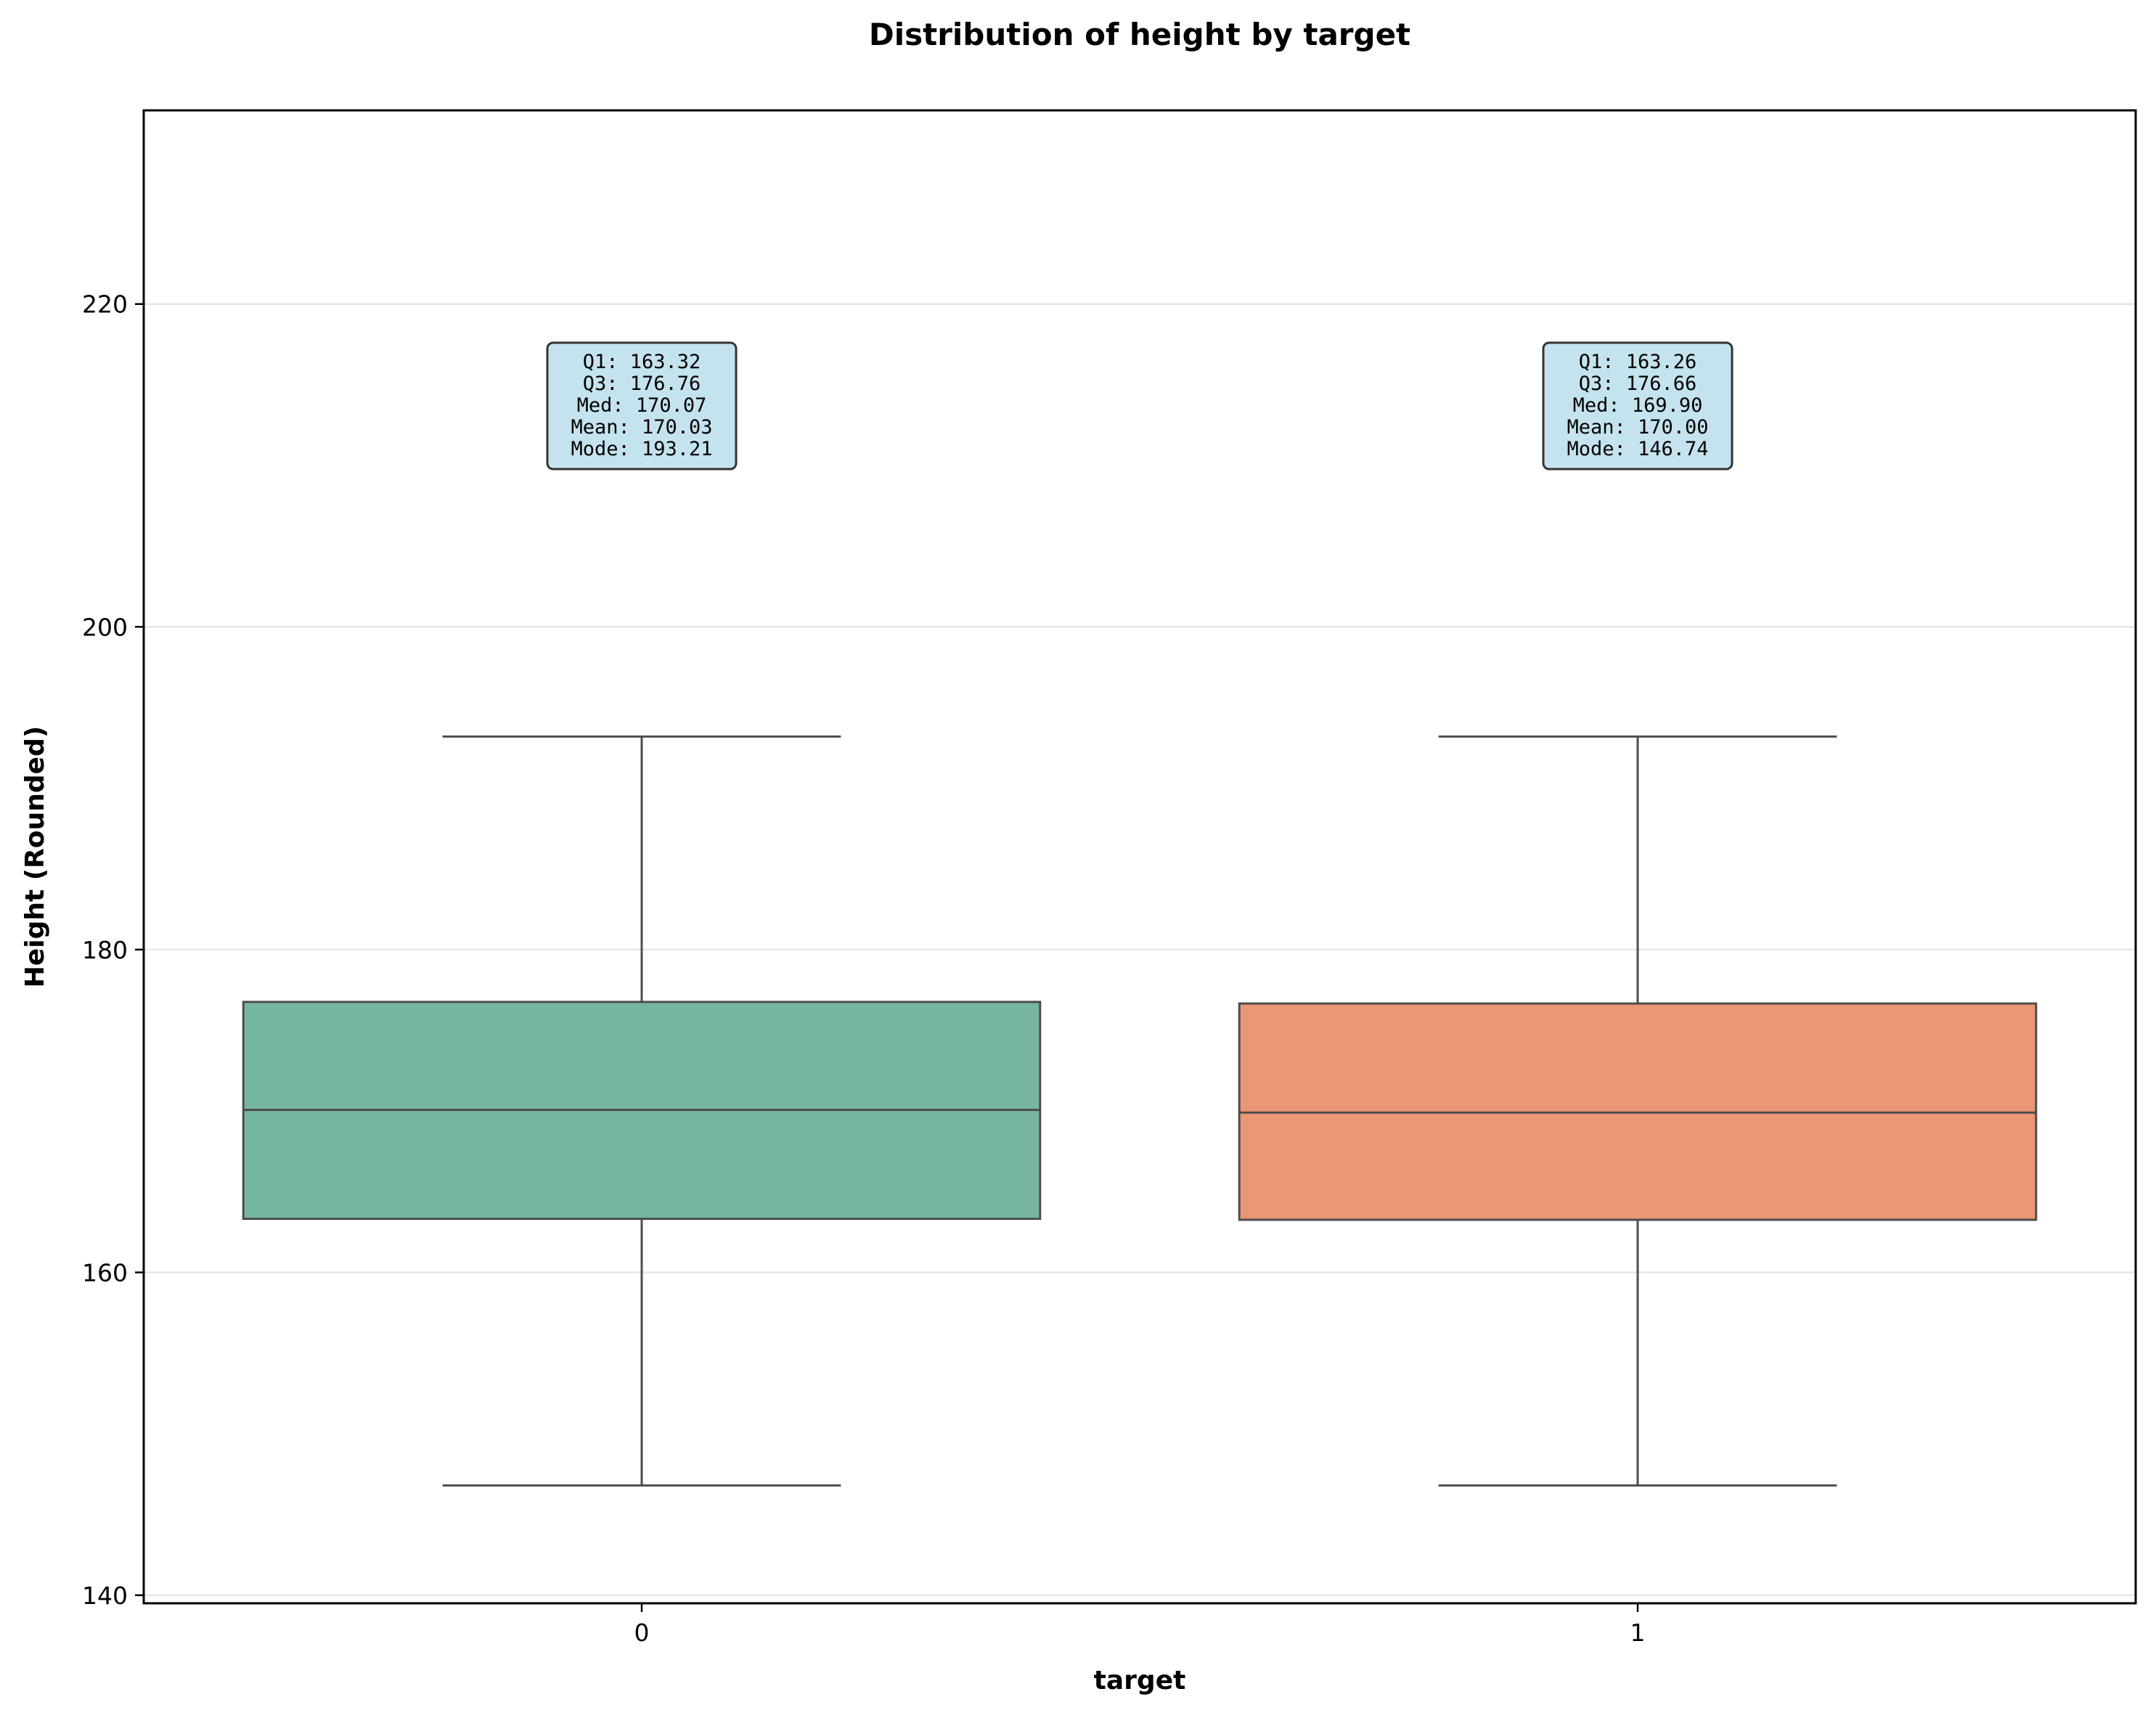 Image resolution: width=2156 pixels, height=1718 pixels. Describe the element at coordinates (642, 362) in the screenshot. I see `stats-annotation-line: Q1: 163.32` at that location.